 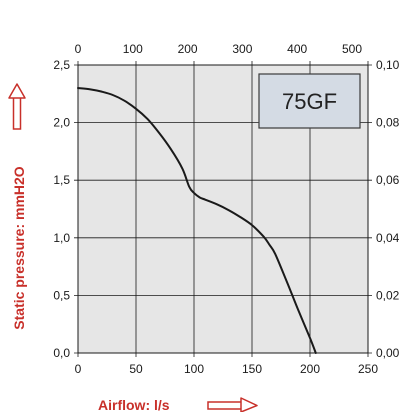 What do you see at coordinates (78, 369) in the screenshot?
I see `x-tick-label: 0` at bounding box center [78, 369].